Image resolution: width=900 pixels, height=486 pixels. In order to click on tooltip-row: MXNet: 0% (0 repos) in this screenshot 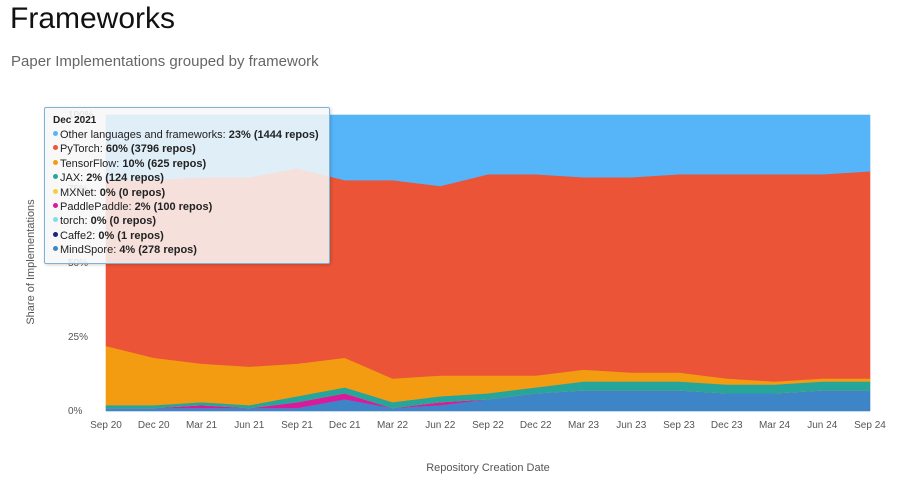, I will do `click(187, 193)`.